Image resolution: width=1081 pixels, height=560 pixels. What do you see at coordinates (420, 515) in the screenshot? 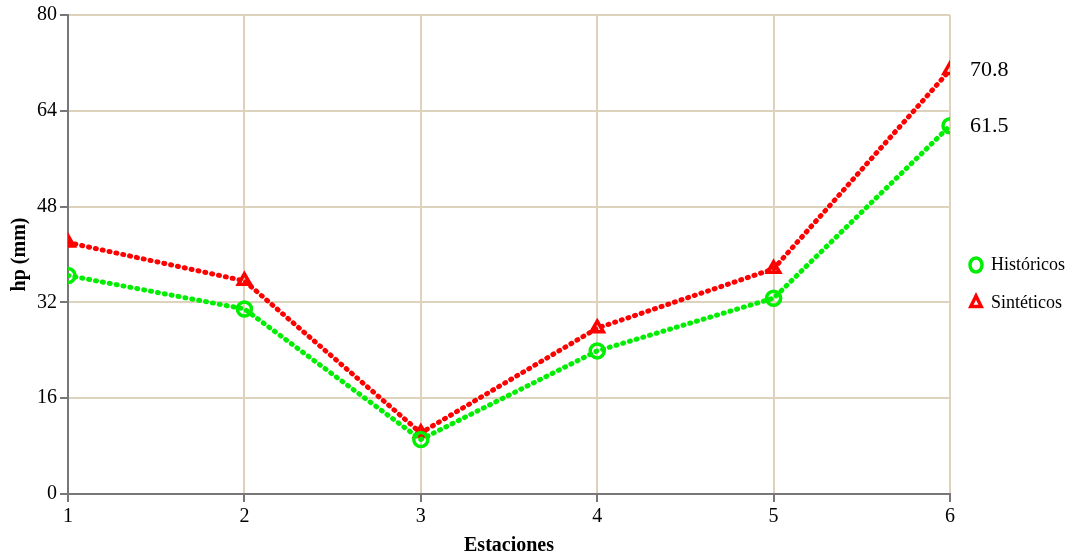
I see `x-tick-label: 3` at bounding box center [420, 515].